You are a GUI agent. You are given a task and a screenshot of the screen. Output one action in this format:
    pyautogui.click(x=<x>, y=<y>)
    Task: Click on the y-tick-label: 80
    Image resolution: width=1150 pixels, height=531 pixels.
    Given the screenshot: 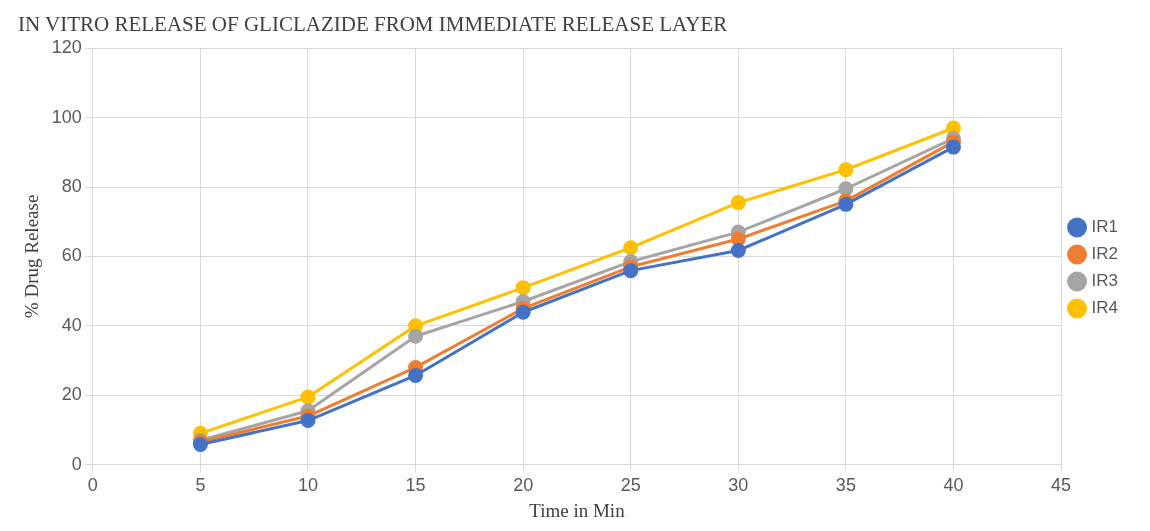 What is the action you would take?
    pyautogui.click(x=71, y=185)
    